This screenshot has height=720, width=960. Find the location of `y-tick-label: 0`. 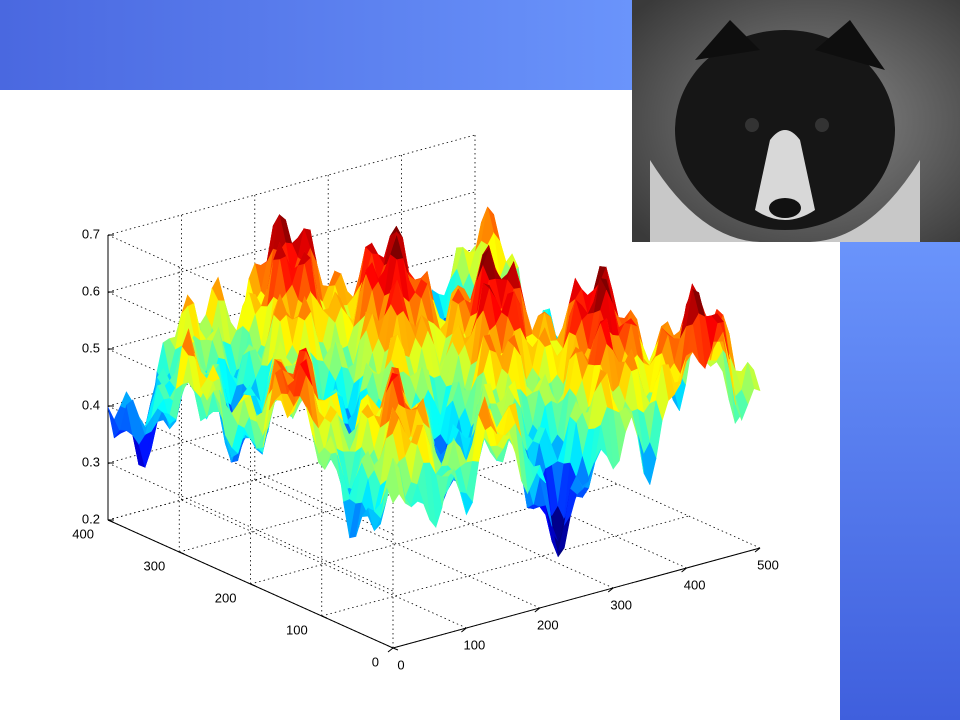

y-tick-label: 0 is located at coordinates (375, 661).